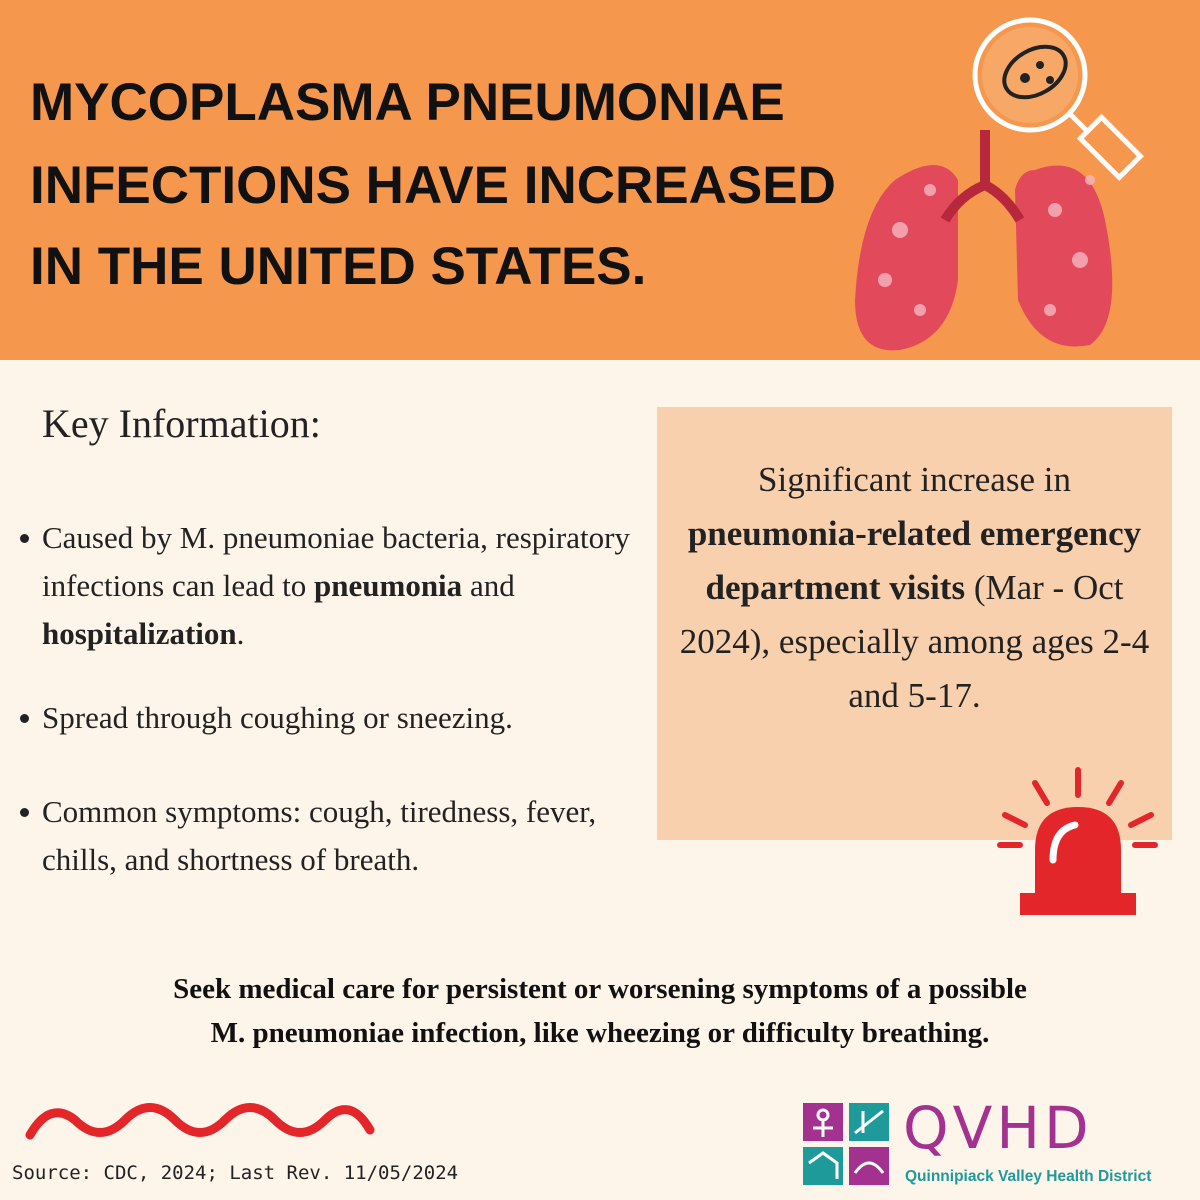  Describe the element at coordinates (433, 185) in the screenshot. I see `title-line: INFECTIONS HAVE INCREASED` at that location.